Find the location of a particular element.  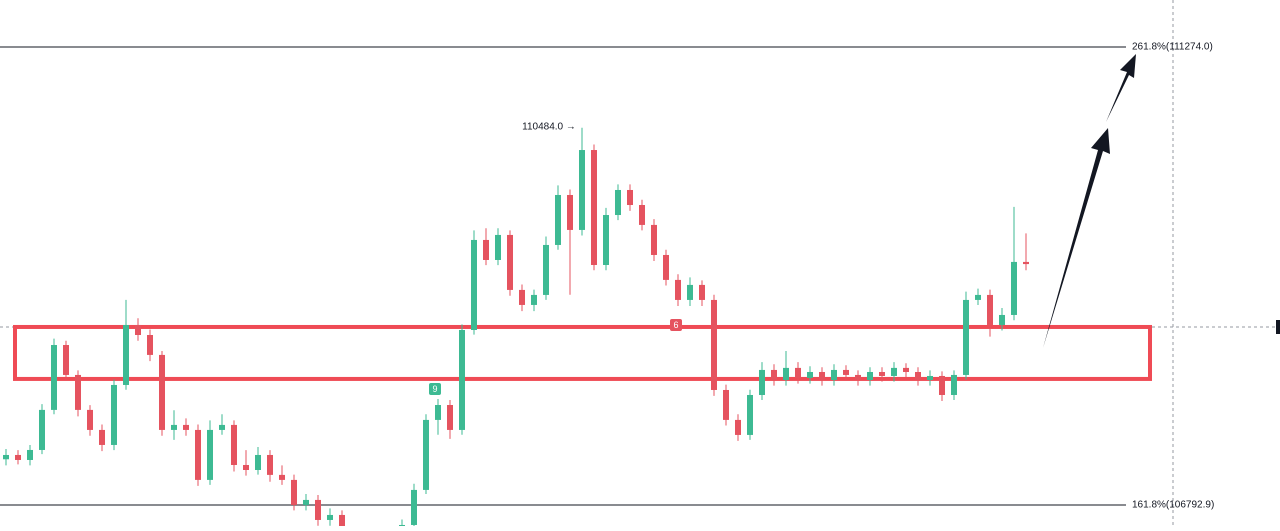

zone is located at coordinates (582, 352).